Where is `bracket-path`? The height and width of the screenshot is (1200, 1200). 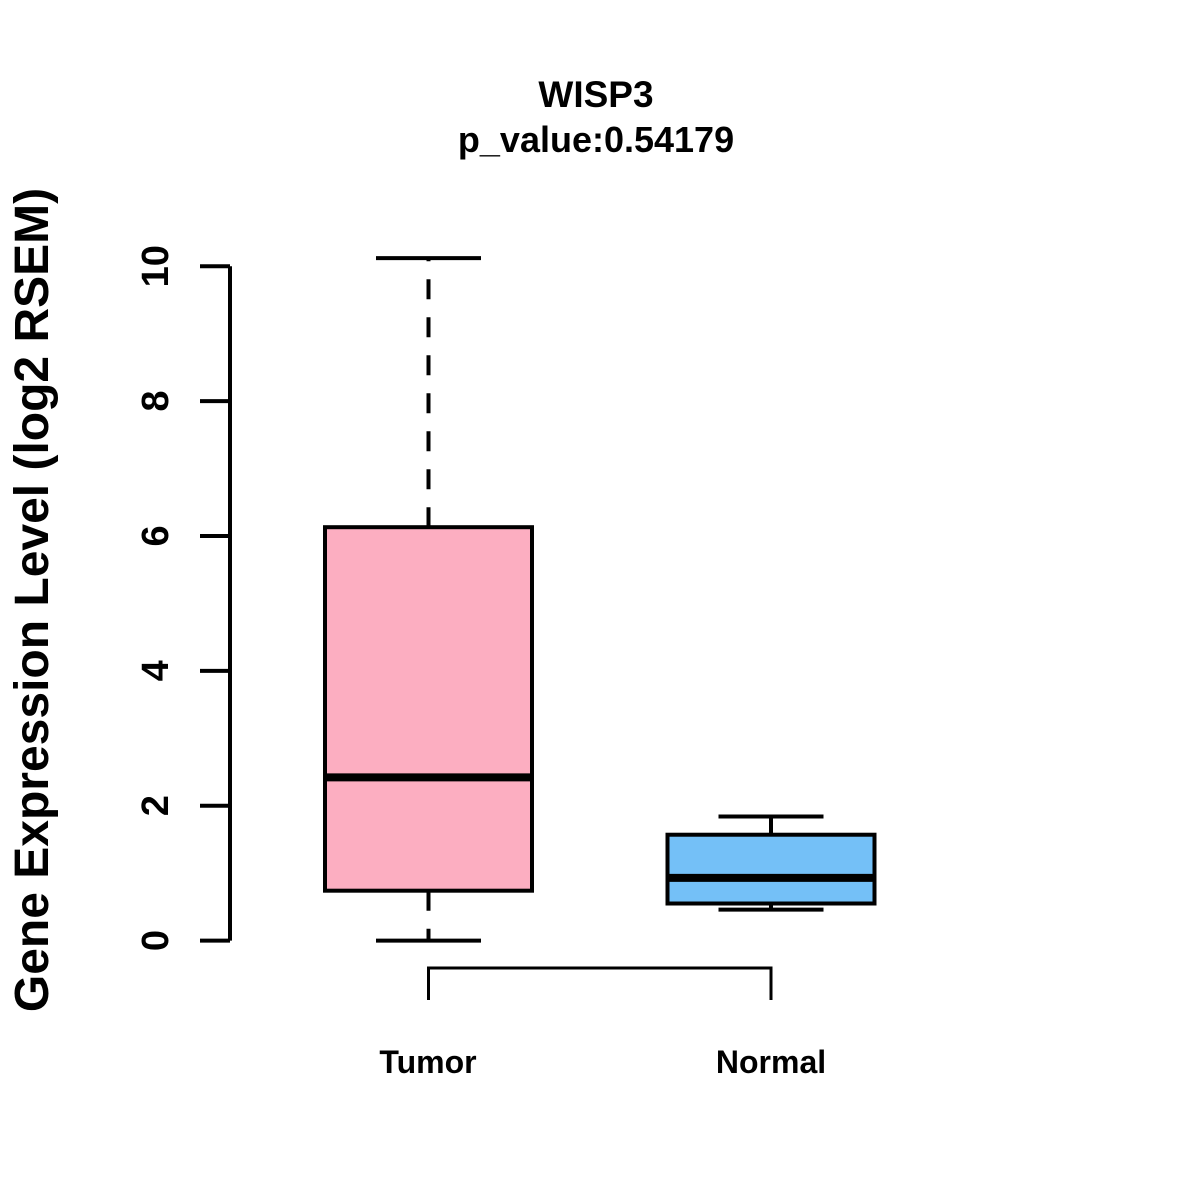 bracket-path is located at coordinates (600, 983).